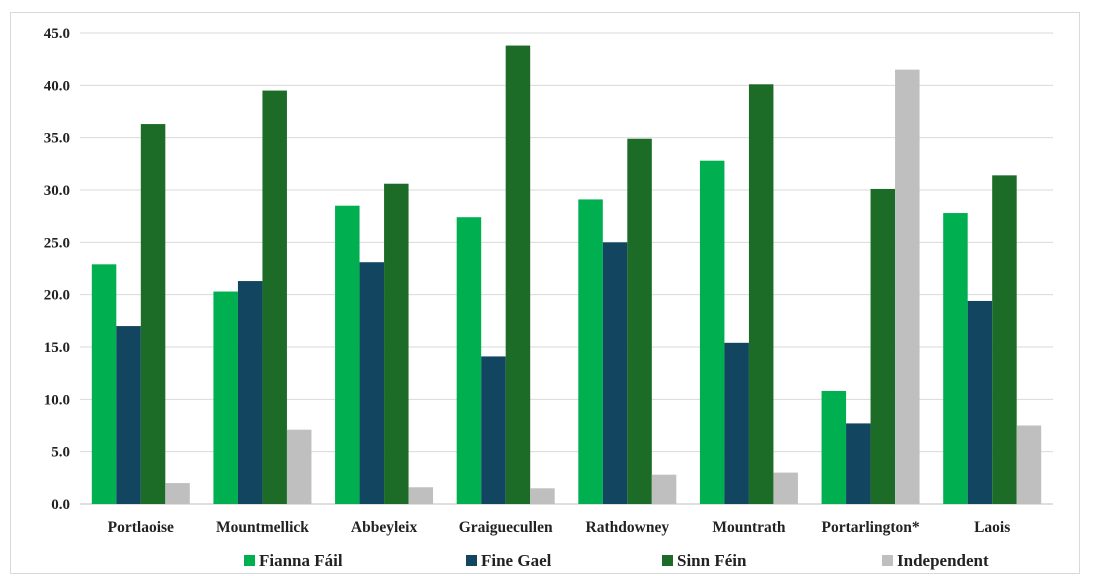 Image resolution: width=1103 pixels, height=576 pixels. I want to click on y-tick-label: 30.0, so click(57, 191).